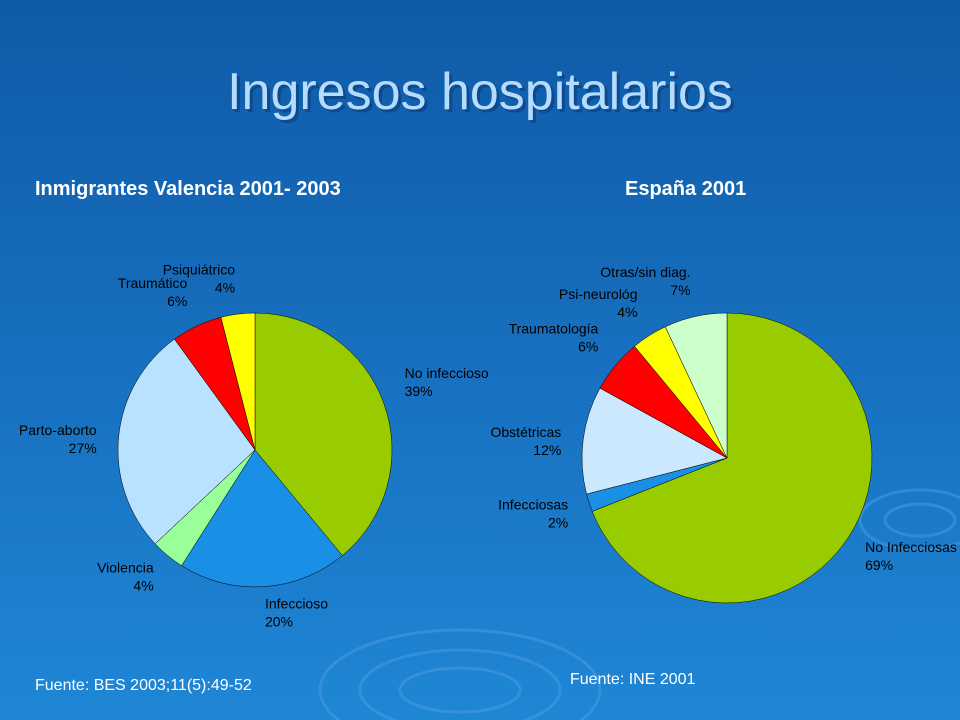  I want to click on slice-label: Obstétricas, so click(526, 432).